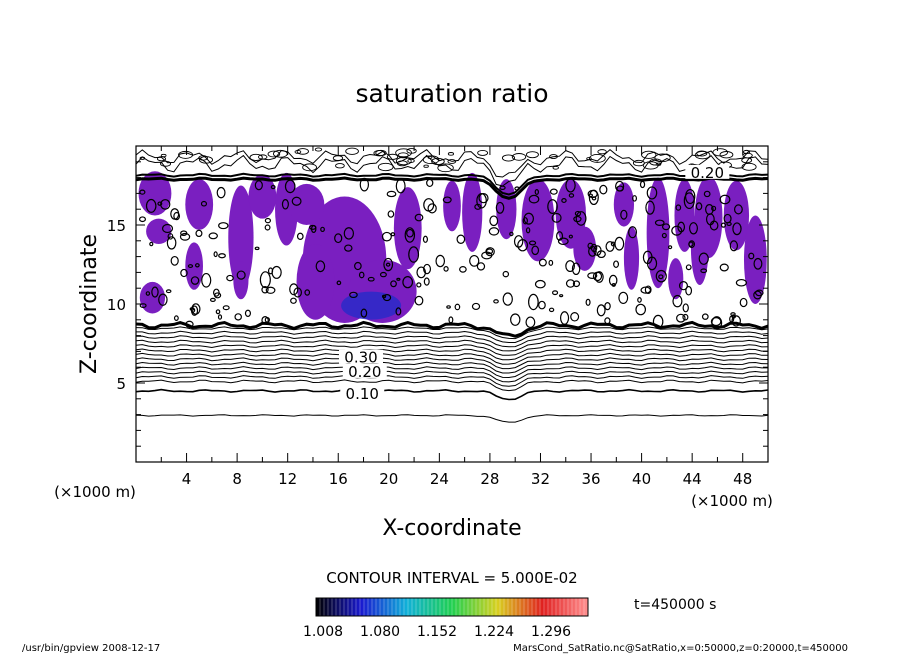 The image size is (904, 654). Describe the element at coordinates (89, 304) in the screenshot. I see `y-axis-label: Z-coordinate` at that location.